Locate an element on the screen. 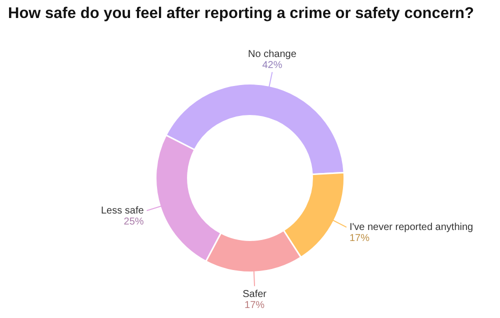  chart-title: How safe do you feel after reporting a crime or safety concern? is located at coordinates (241, 14).